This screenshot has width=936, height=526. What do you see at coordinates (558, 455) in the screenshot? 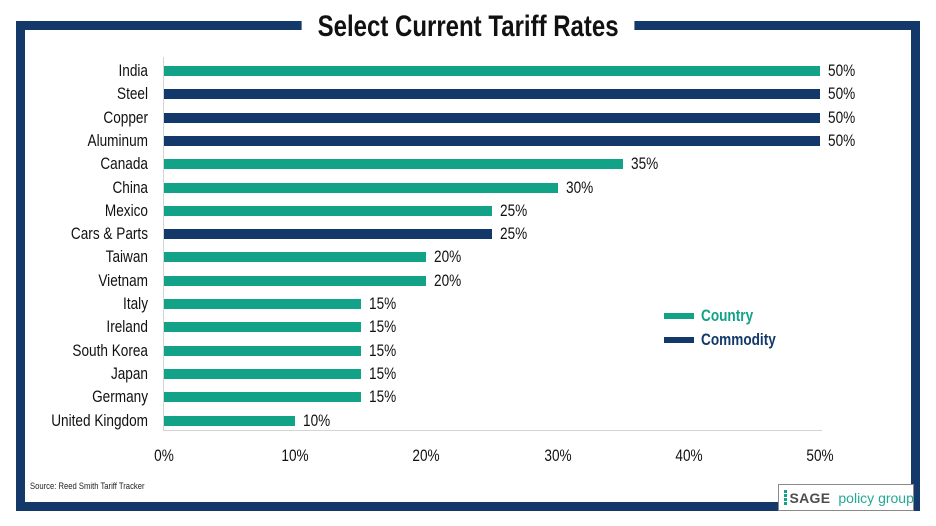
I see `x-tick-label: 30%` at bounding box center [558, 455].